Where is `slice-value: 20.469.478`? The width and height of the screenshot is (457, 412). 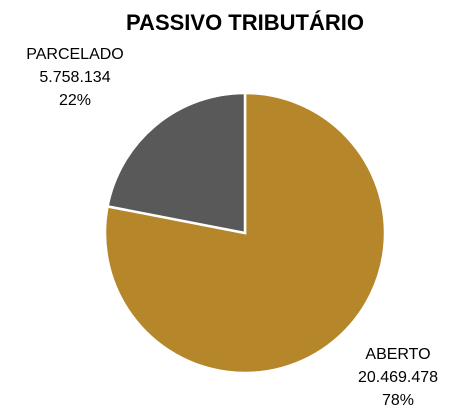 slice-value: 20.469.478 is located at coordinates (398, 377).